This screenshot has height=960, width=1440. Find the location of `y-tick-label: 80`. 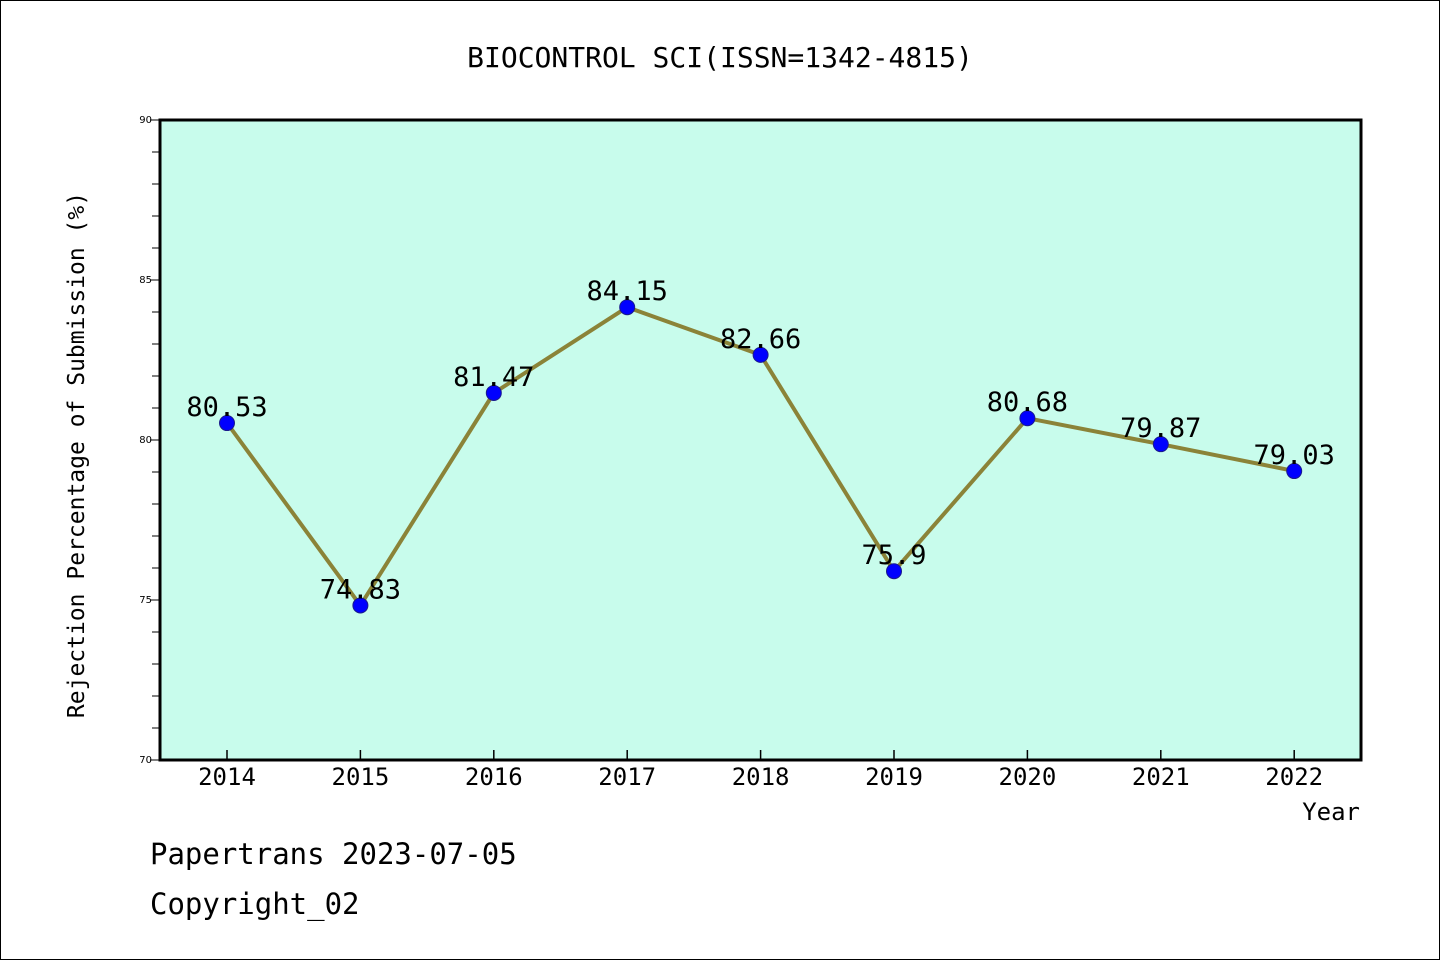

y-tick-label: 80 is located at coordinates (145, 440).